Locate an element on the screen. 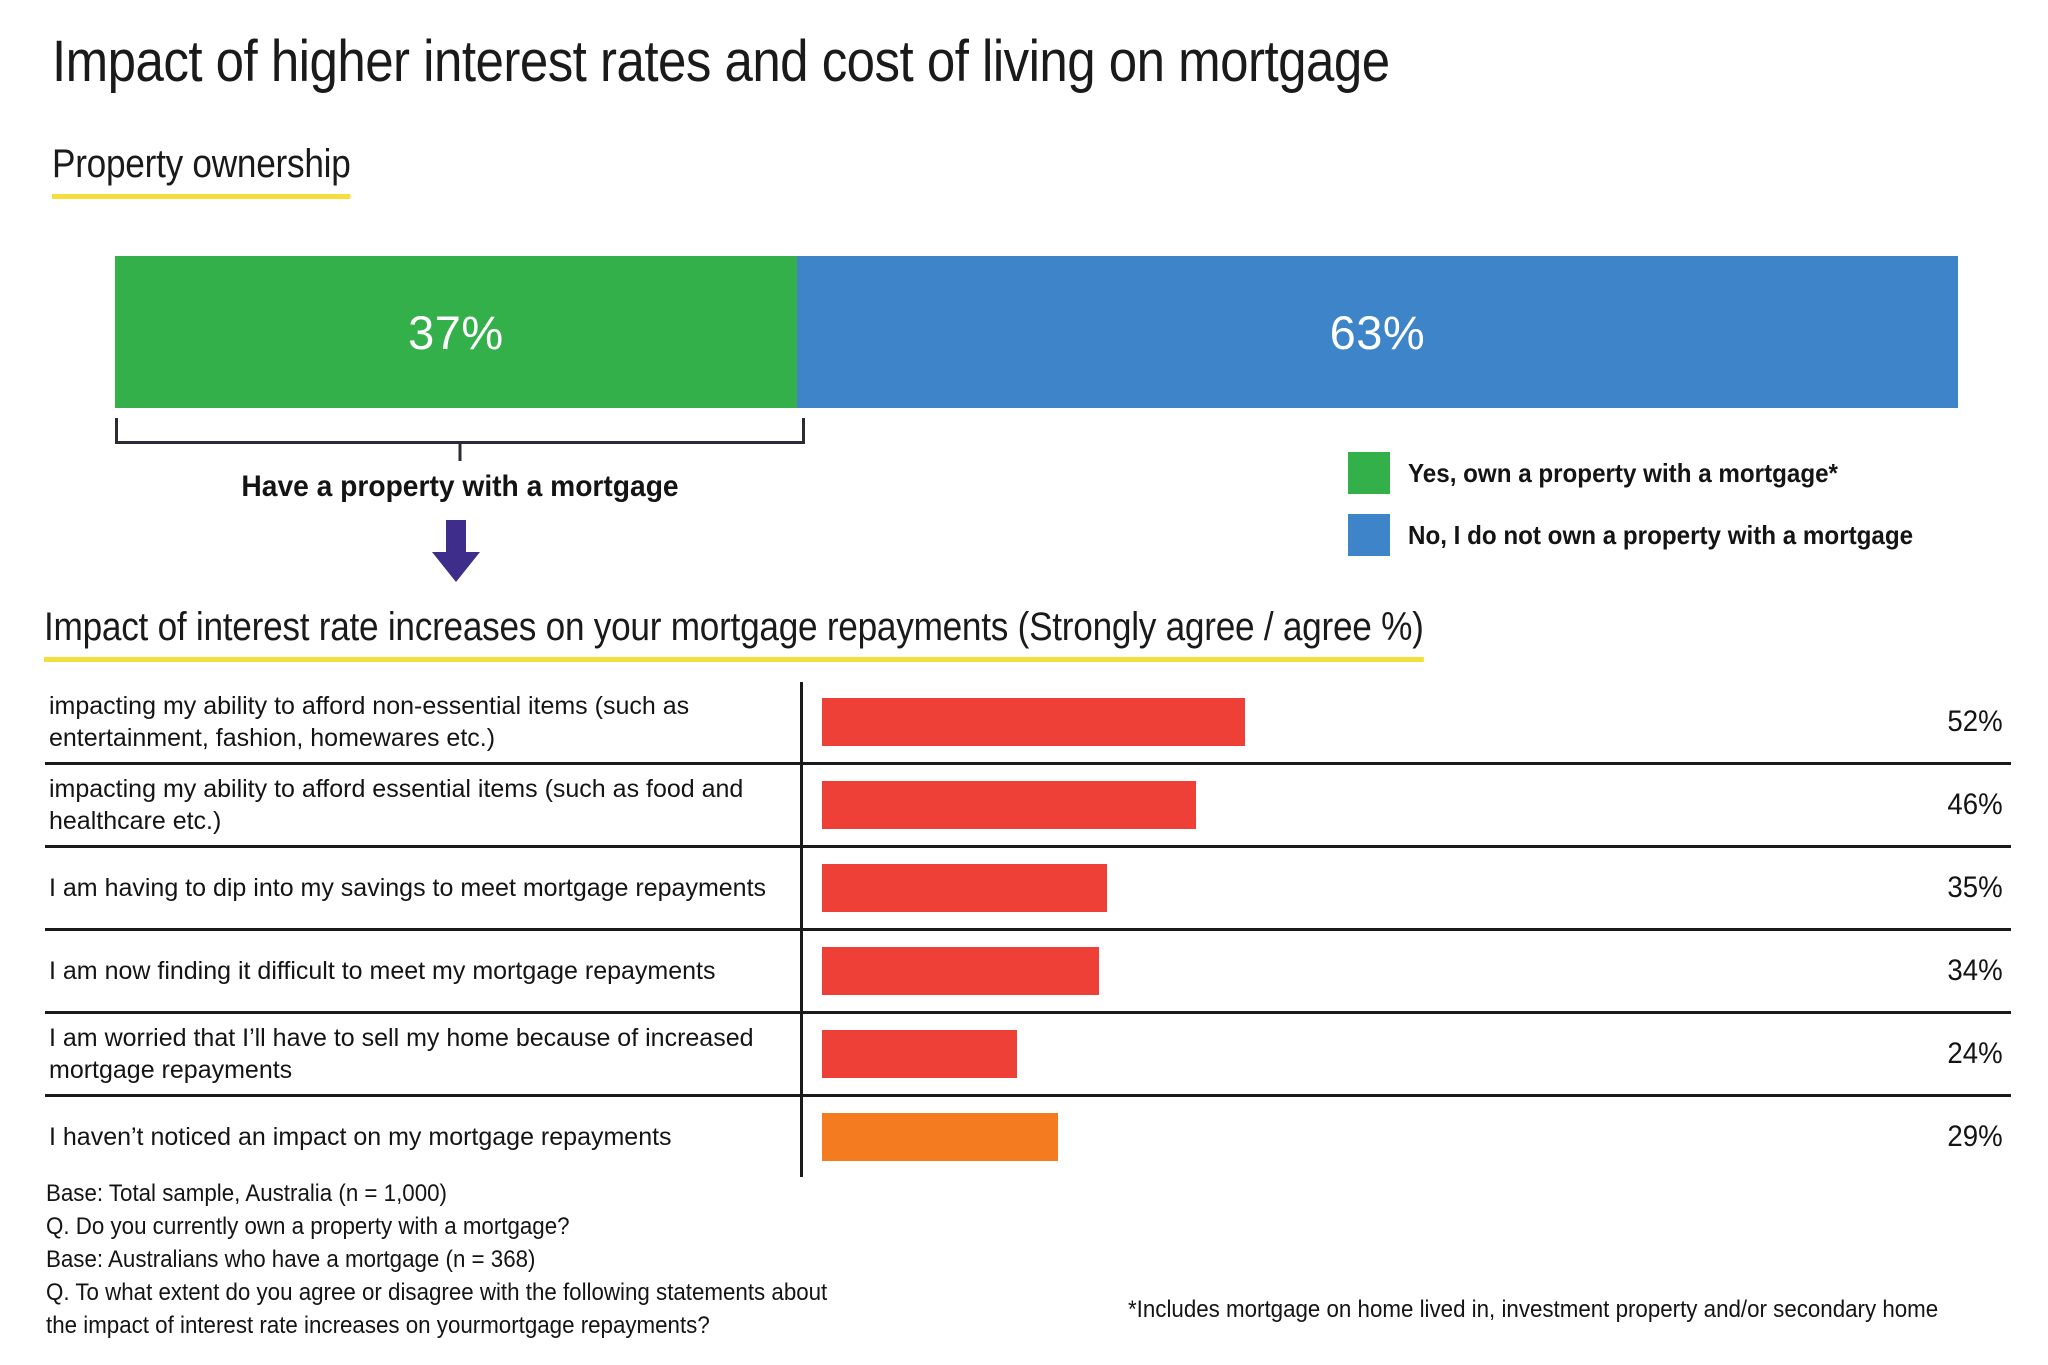  statement-bar-cell: 35% is located at coordinates (1405, 888).